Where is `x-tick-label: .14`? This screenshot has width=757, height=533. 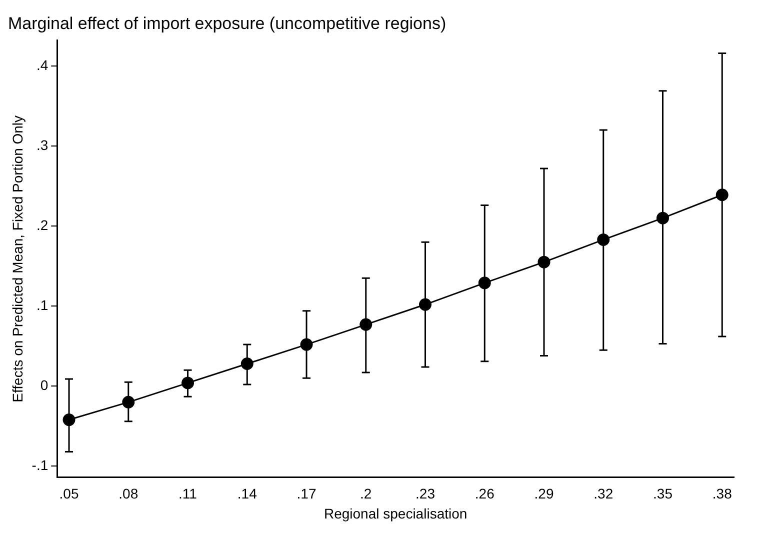 x-tick-label: .14 is located at coordinates (247, 494).